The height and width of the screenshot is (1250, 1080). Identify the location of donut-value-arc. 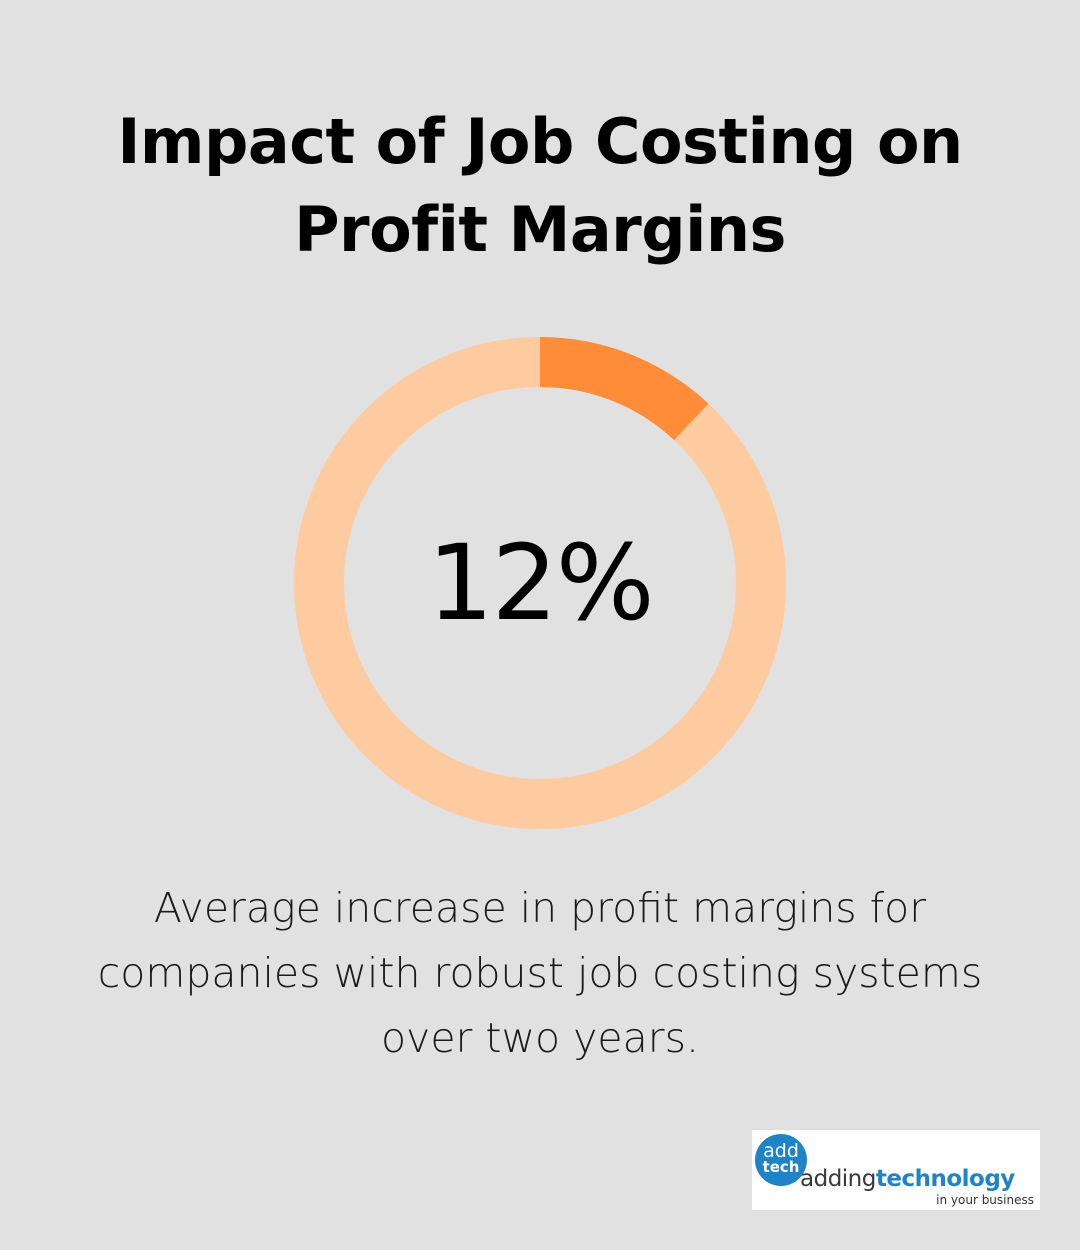
(624, 389).